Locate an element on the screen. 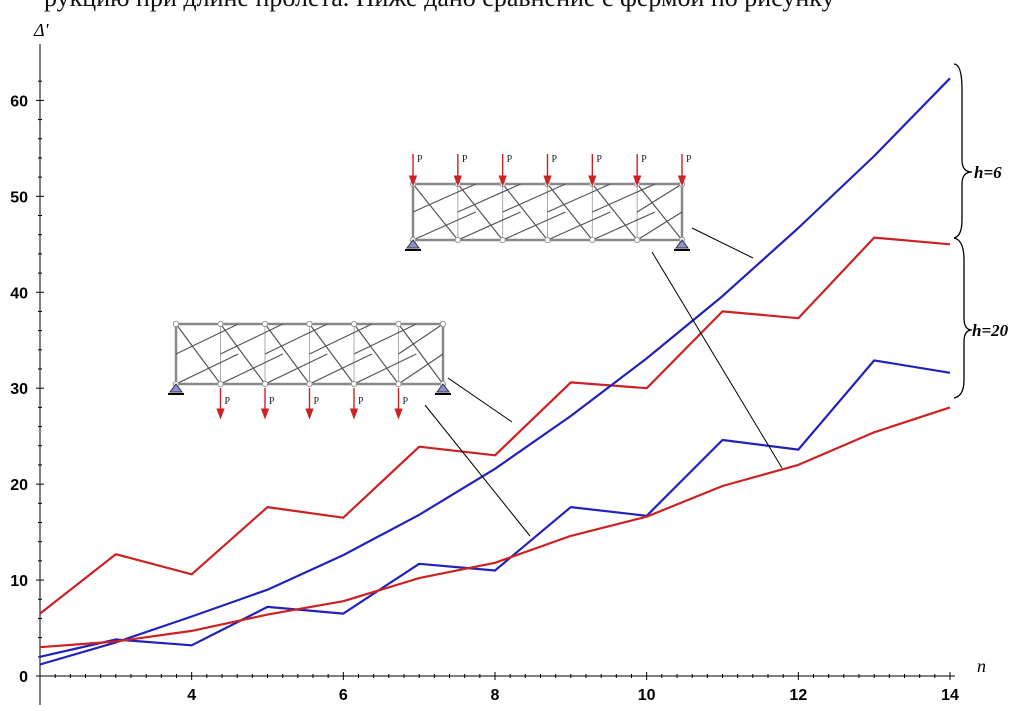 The width and height of the screenshot is (1027, 711). brace-h6 is located at coordinates (963, 151).